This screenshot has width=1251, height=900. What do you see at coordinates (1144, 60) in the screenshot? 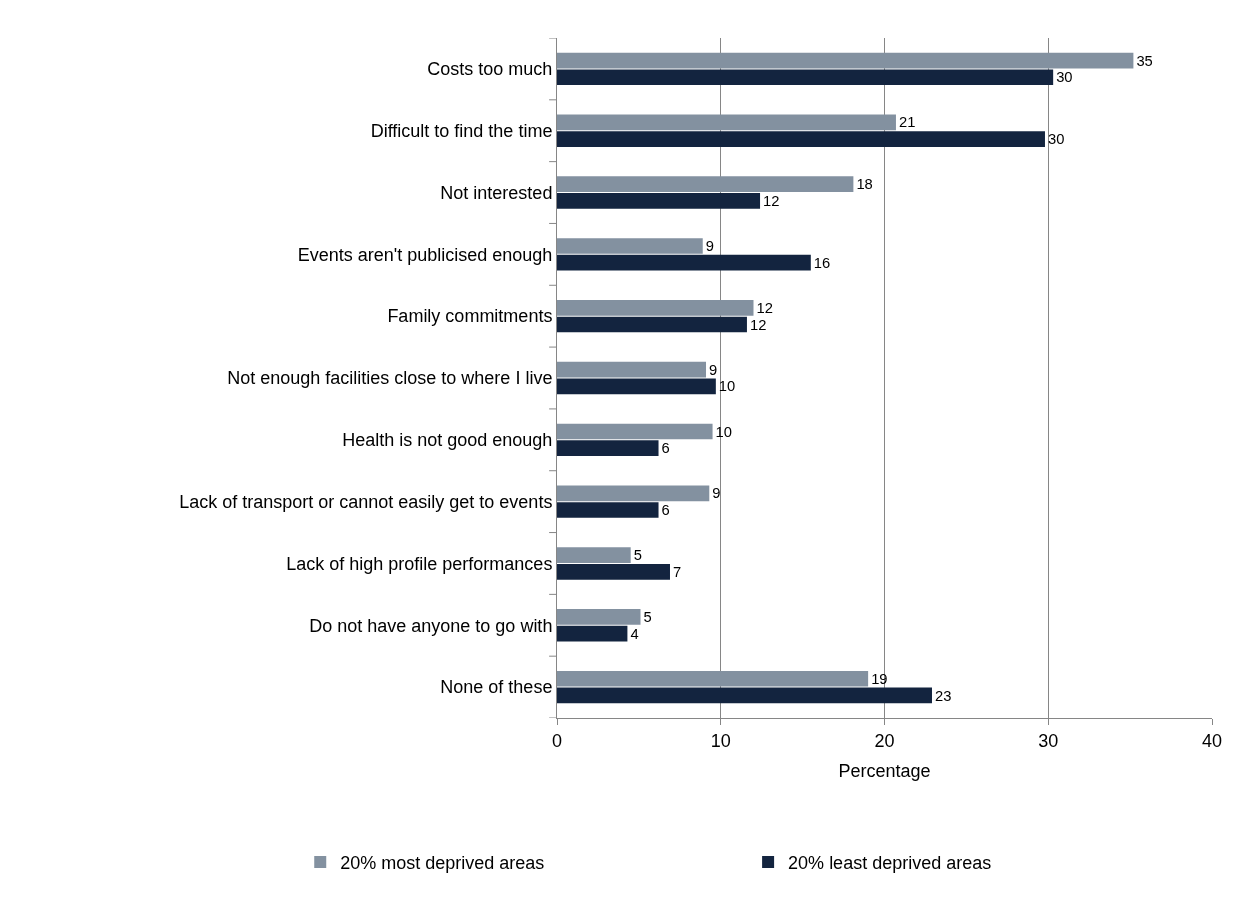
I see `data-label: 35` at bounding box center [1144, 60].